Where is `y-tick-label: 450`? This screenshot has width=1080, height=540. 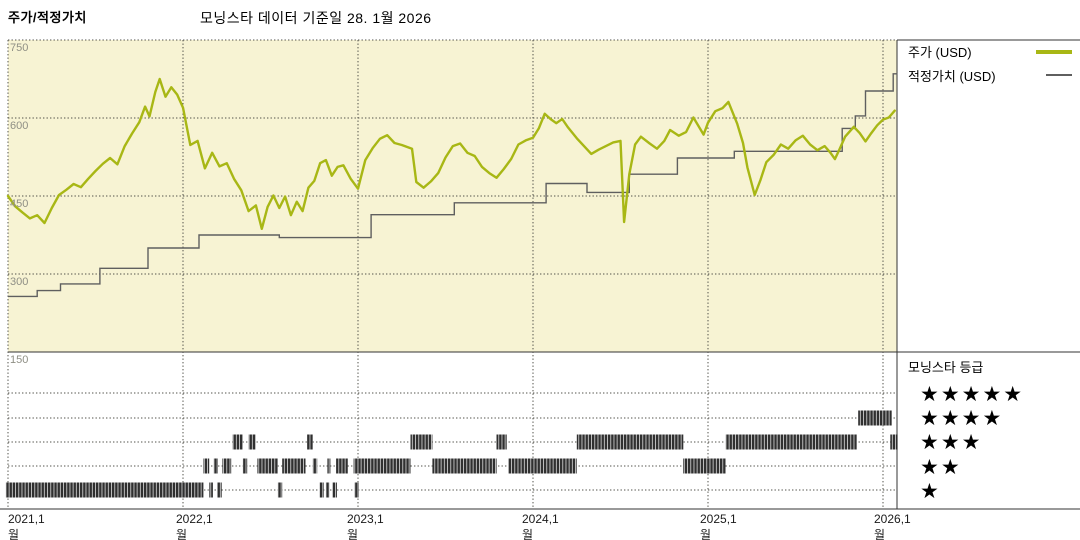
y-tick-label: 450 is located at coordinates (19, 204).